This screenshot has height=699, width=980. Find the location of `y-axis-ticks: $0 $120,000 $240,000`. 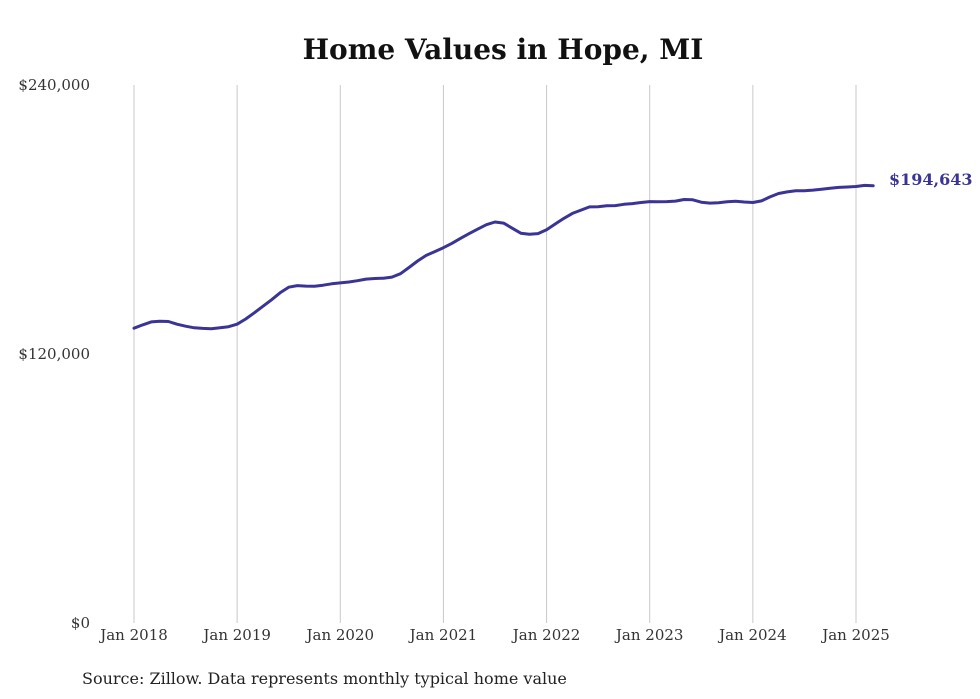

y-axis-ticks: $0 $120,000 $240,000 is located at coordinates (54, 354).